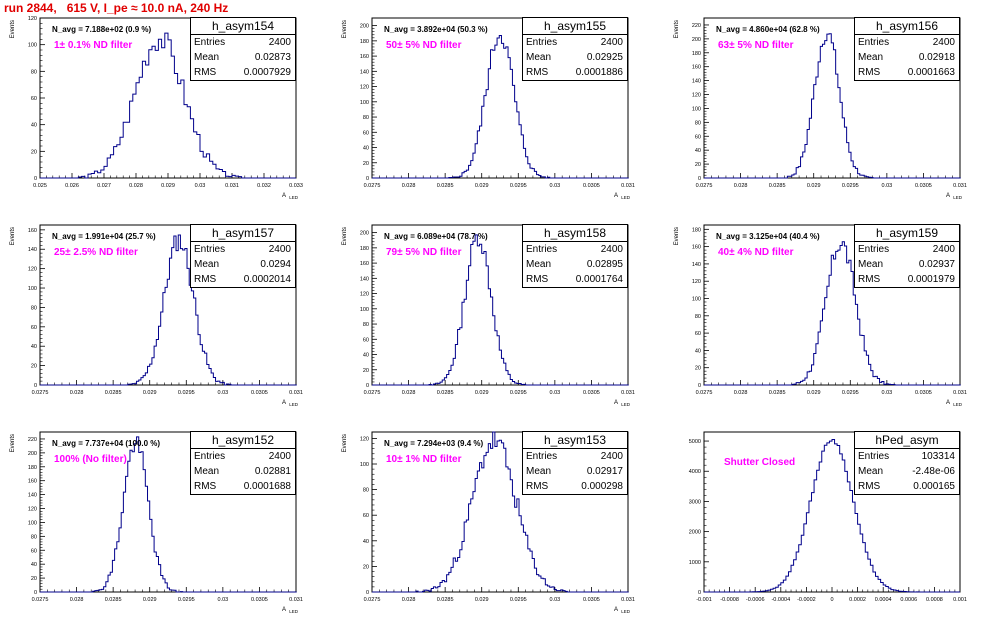  I want to click on plot-frame, so click(168, 512).